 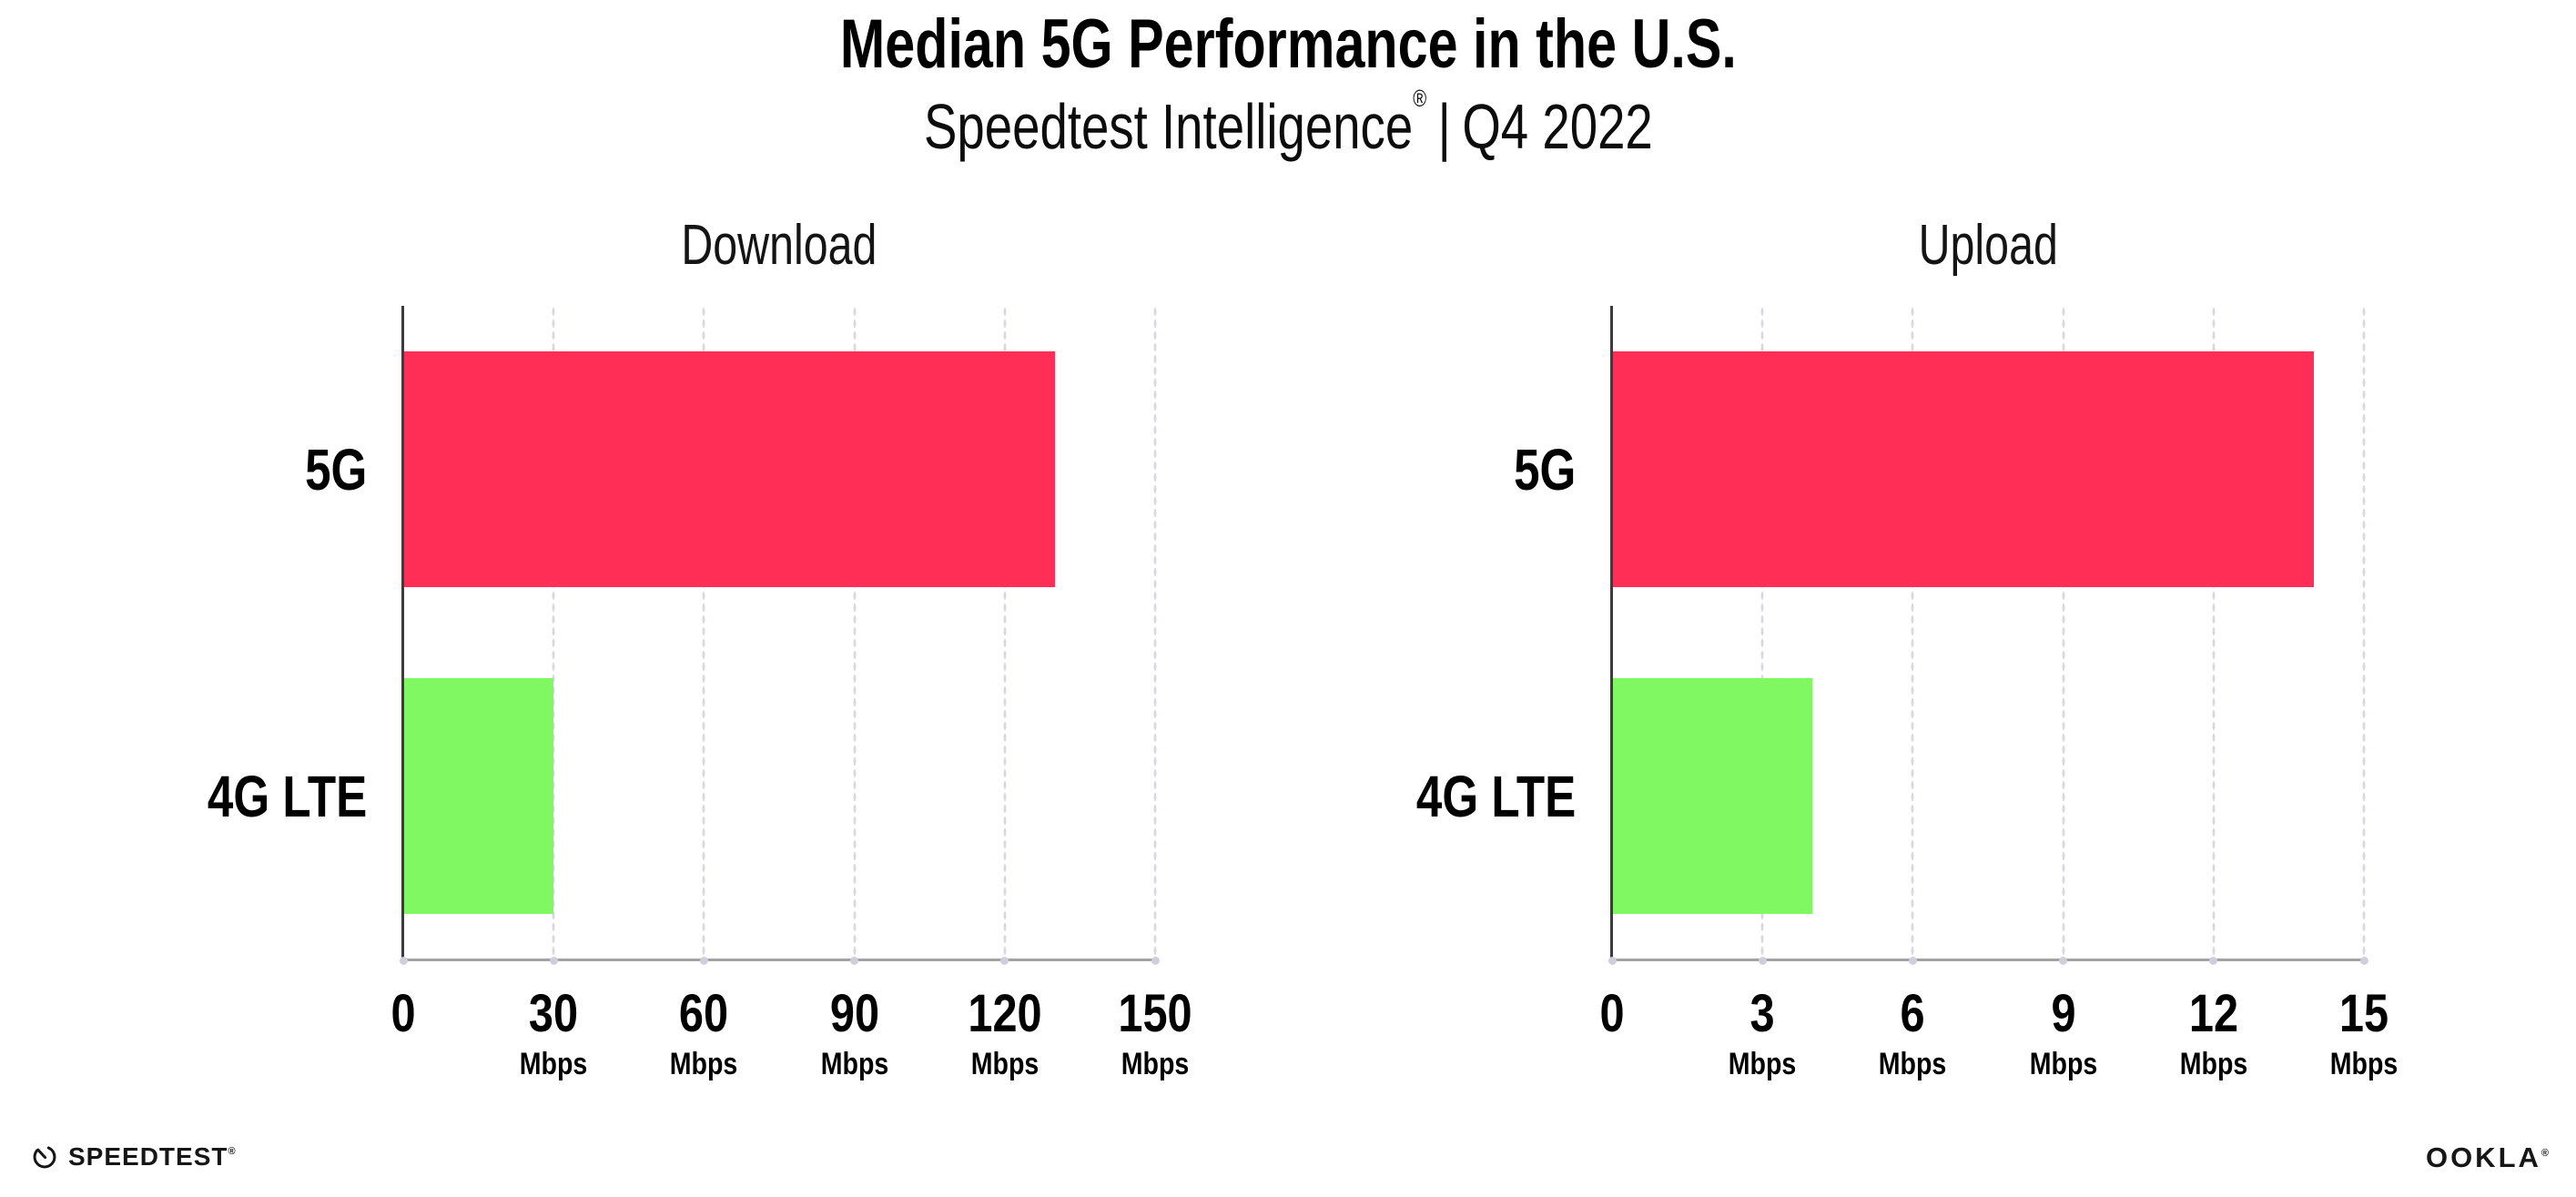 I want to click on x-tick: 3 Mbps, so click(x=1762, y=1033).